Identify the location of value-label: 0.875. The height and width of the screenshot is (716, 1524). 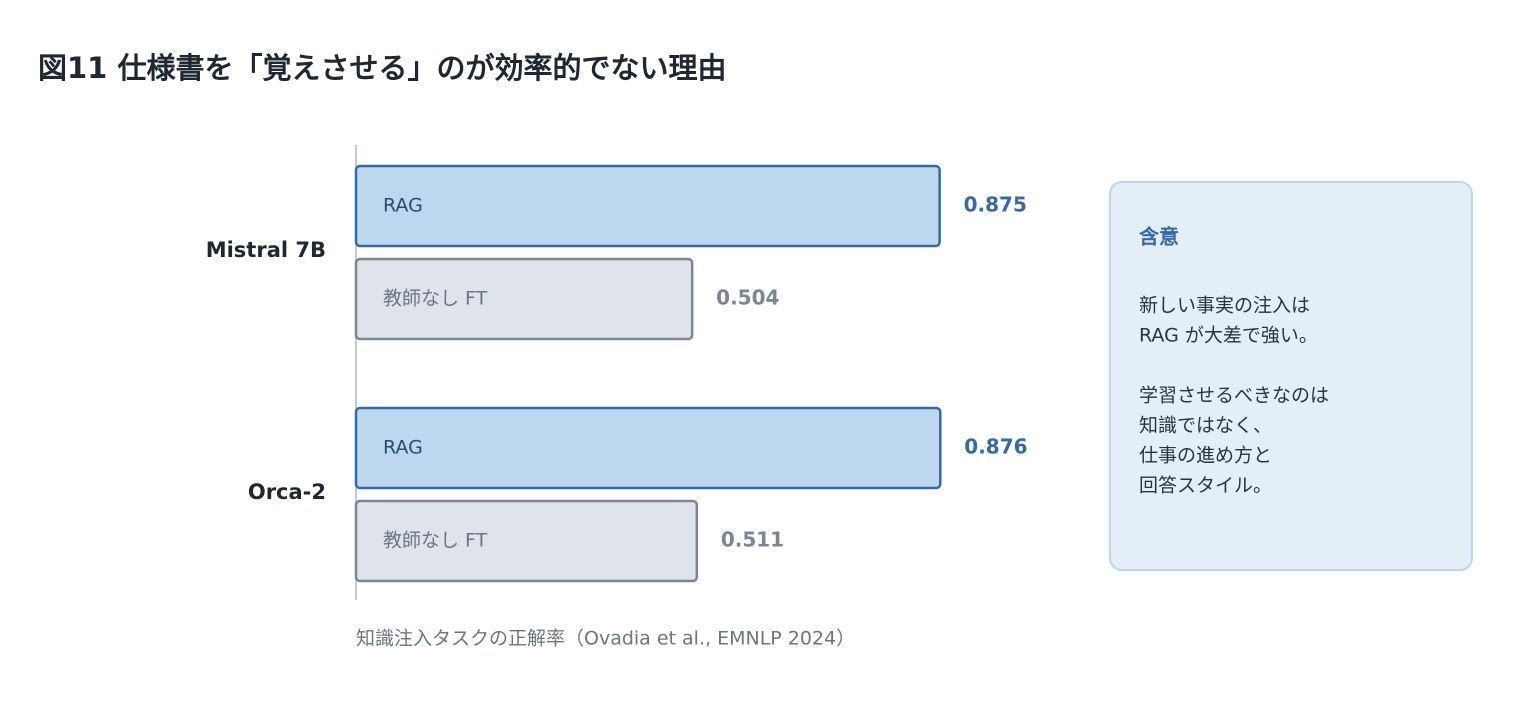
(995, 205).